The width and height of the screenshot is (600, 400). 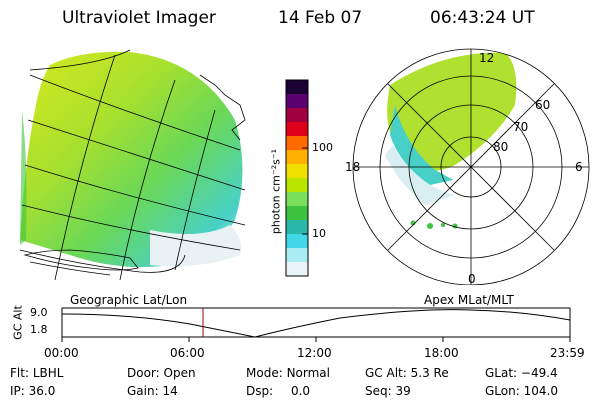 What do you see at coordinates (288, 373) in the screenshot?
I see `info-mode: Mode: Normal` at bounding box center [288, 373].